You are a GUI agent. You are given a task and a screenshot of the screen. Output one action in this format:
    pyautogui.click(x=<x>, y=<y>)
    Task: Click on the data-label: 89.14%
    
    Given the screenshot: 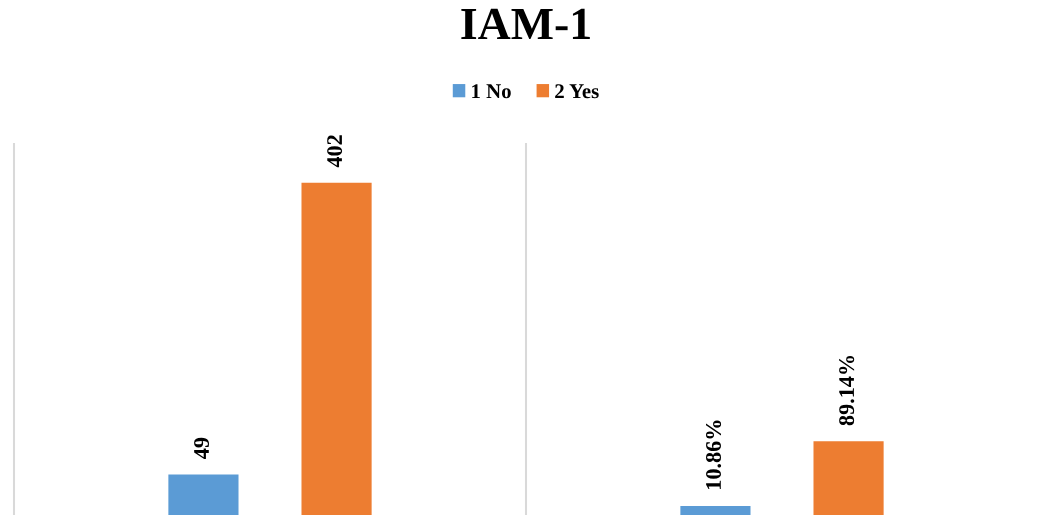 What is the action you would take?
    pyautogui.click(x=847, y=390)
    